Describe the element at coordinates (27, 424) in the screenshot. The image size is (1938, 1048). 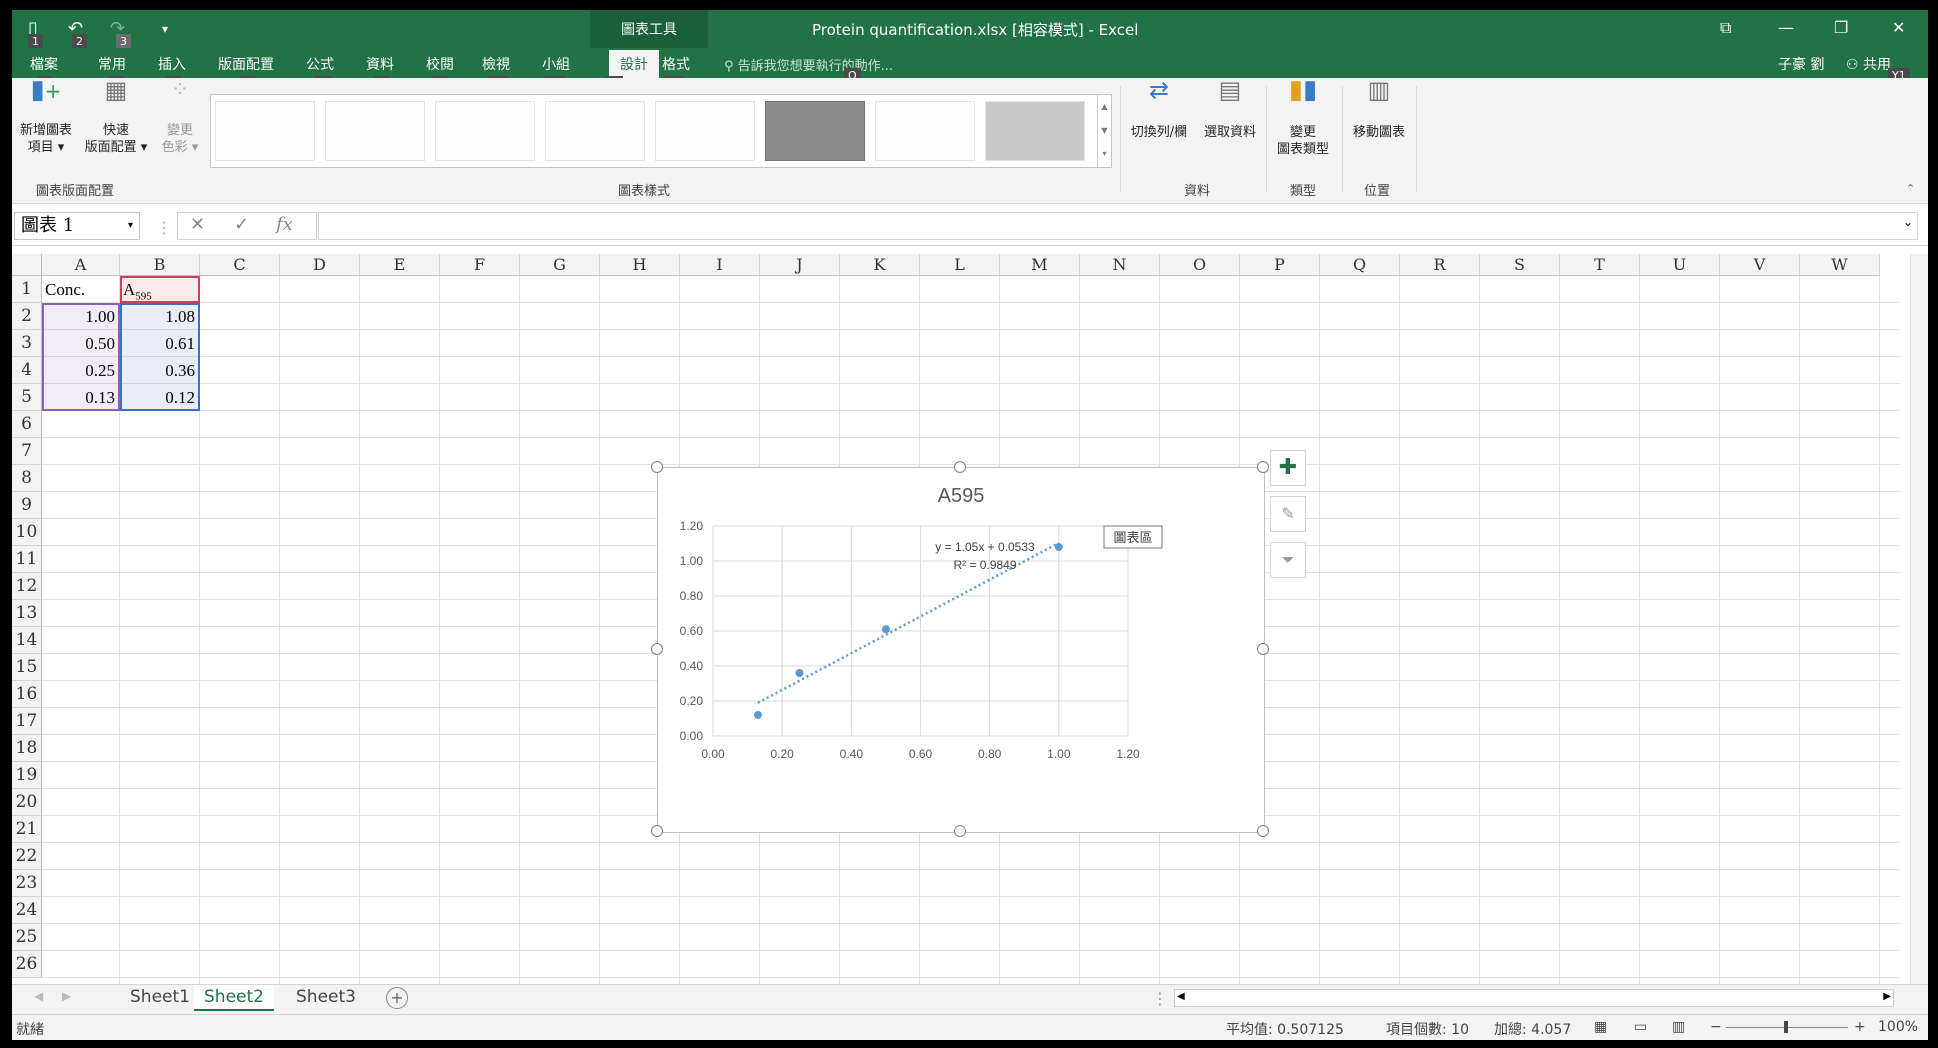
I see `row-header-6: 6` at that location.